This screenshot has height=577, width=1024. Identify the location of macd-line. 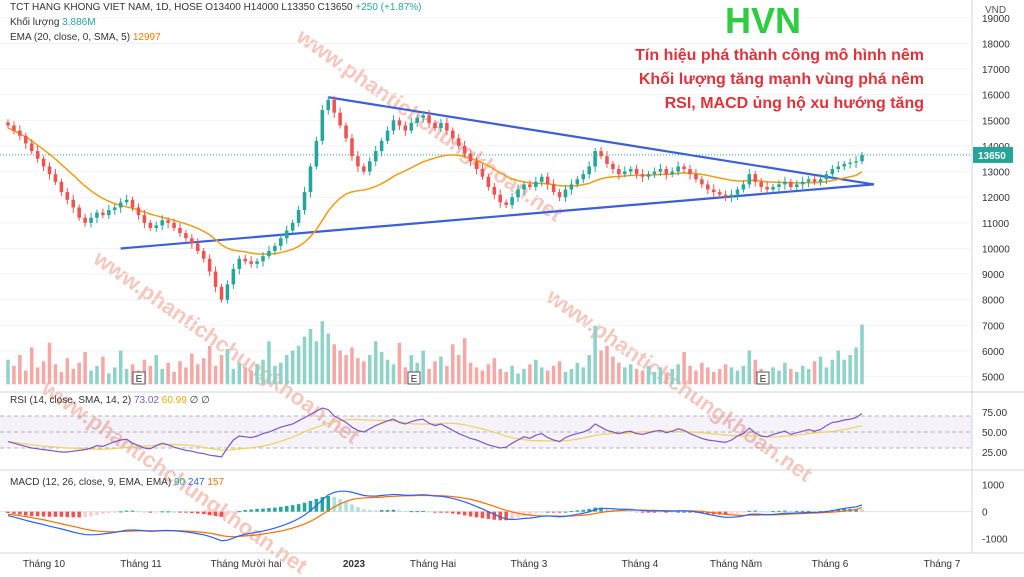
(435, 516).